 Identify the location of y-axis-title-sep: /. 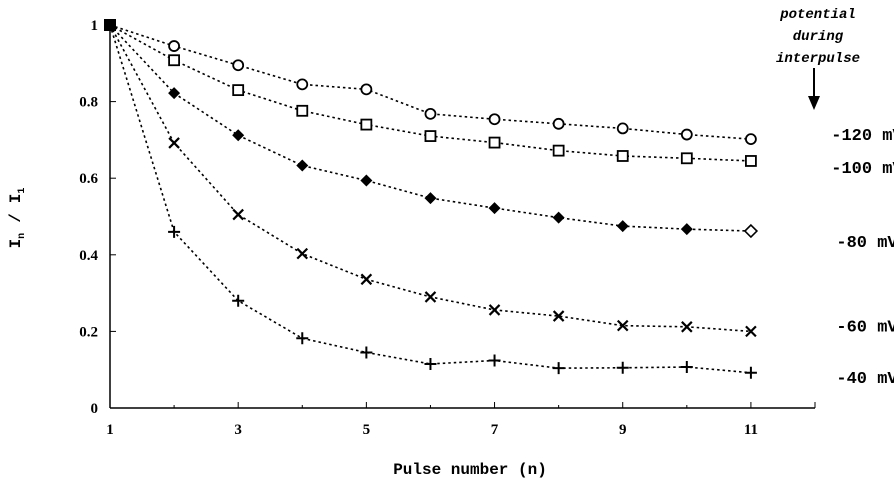
(16, 218).